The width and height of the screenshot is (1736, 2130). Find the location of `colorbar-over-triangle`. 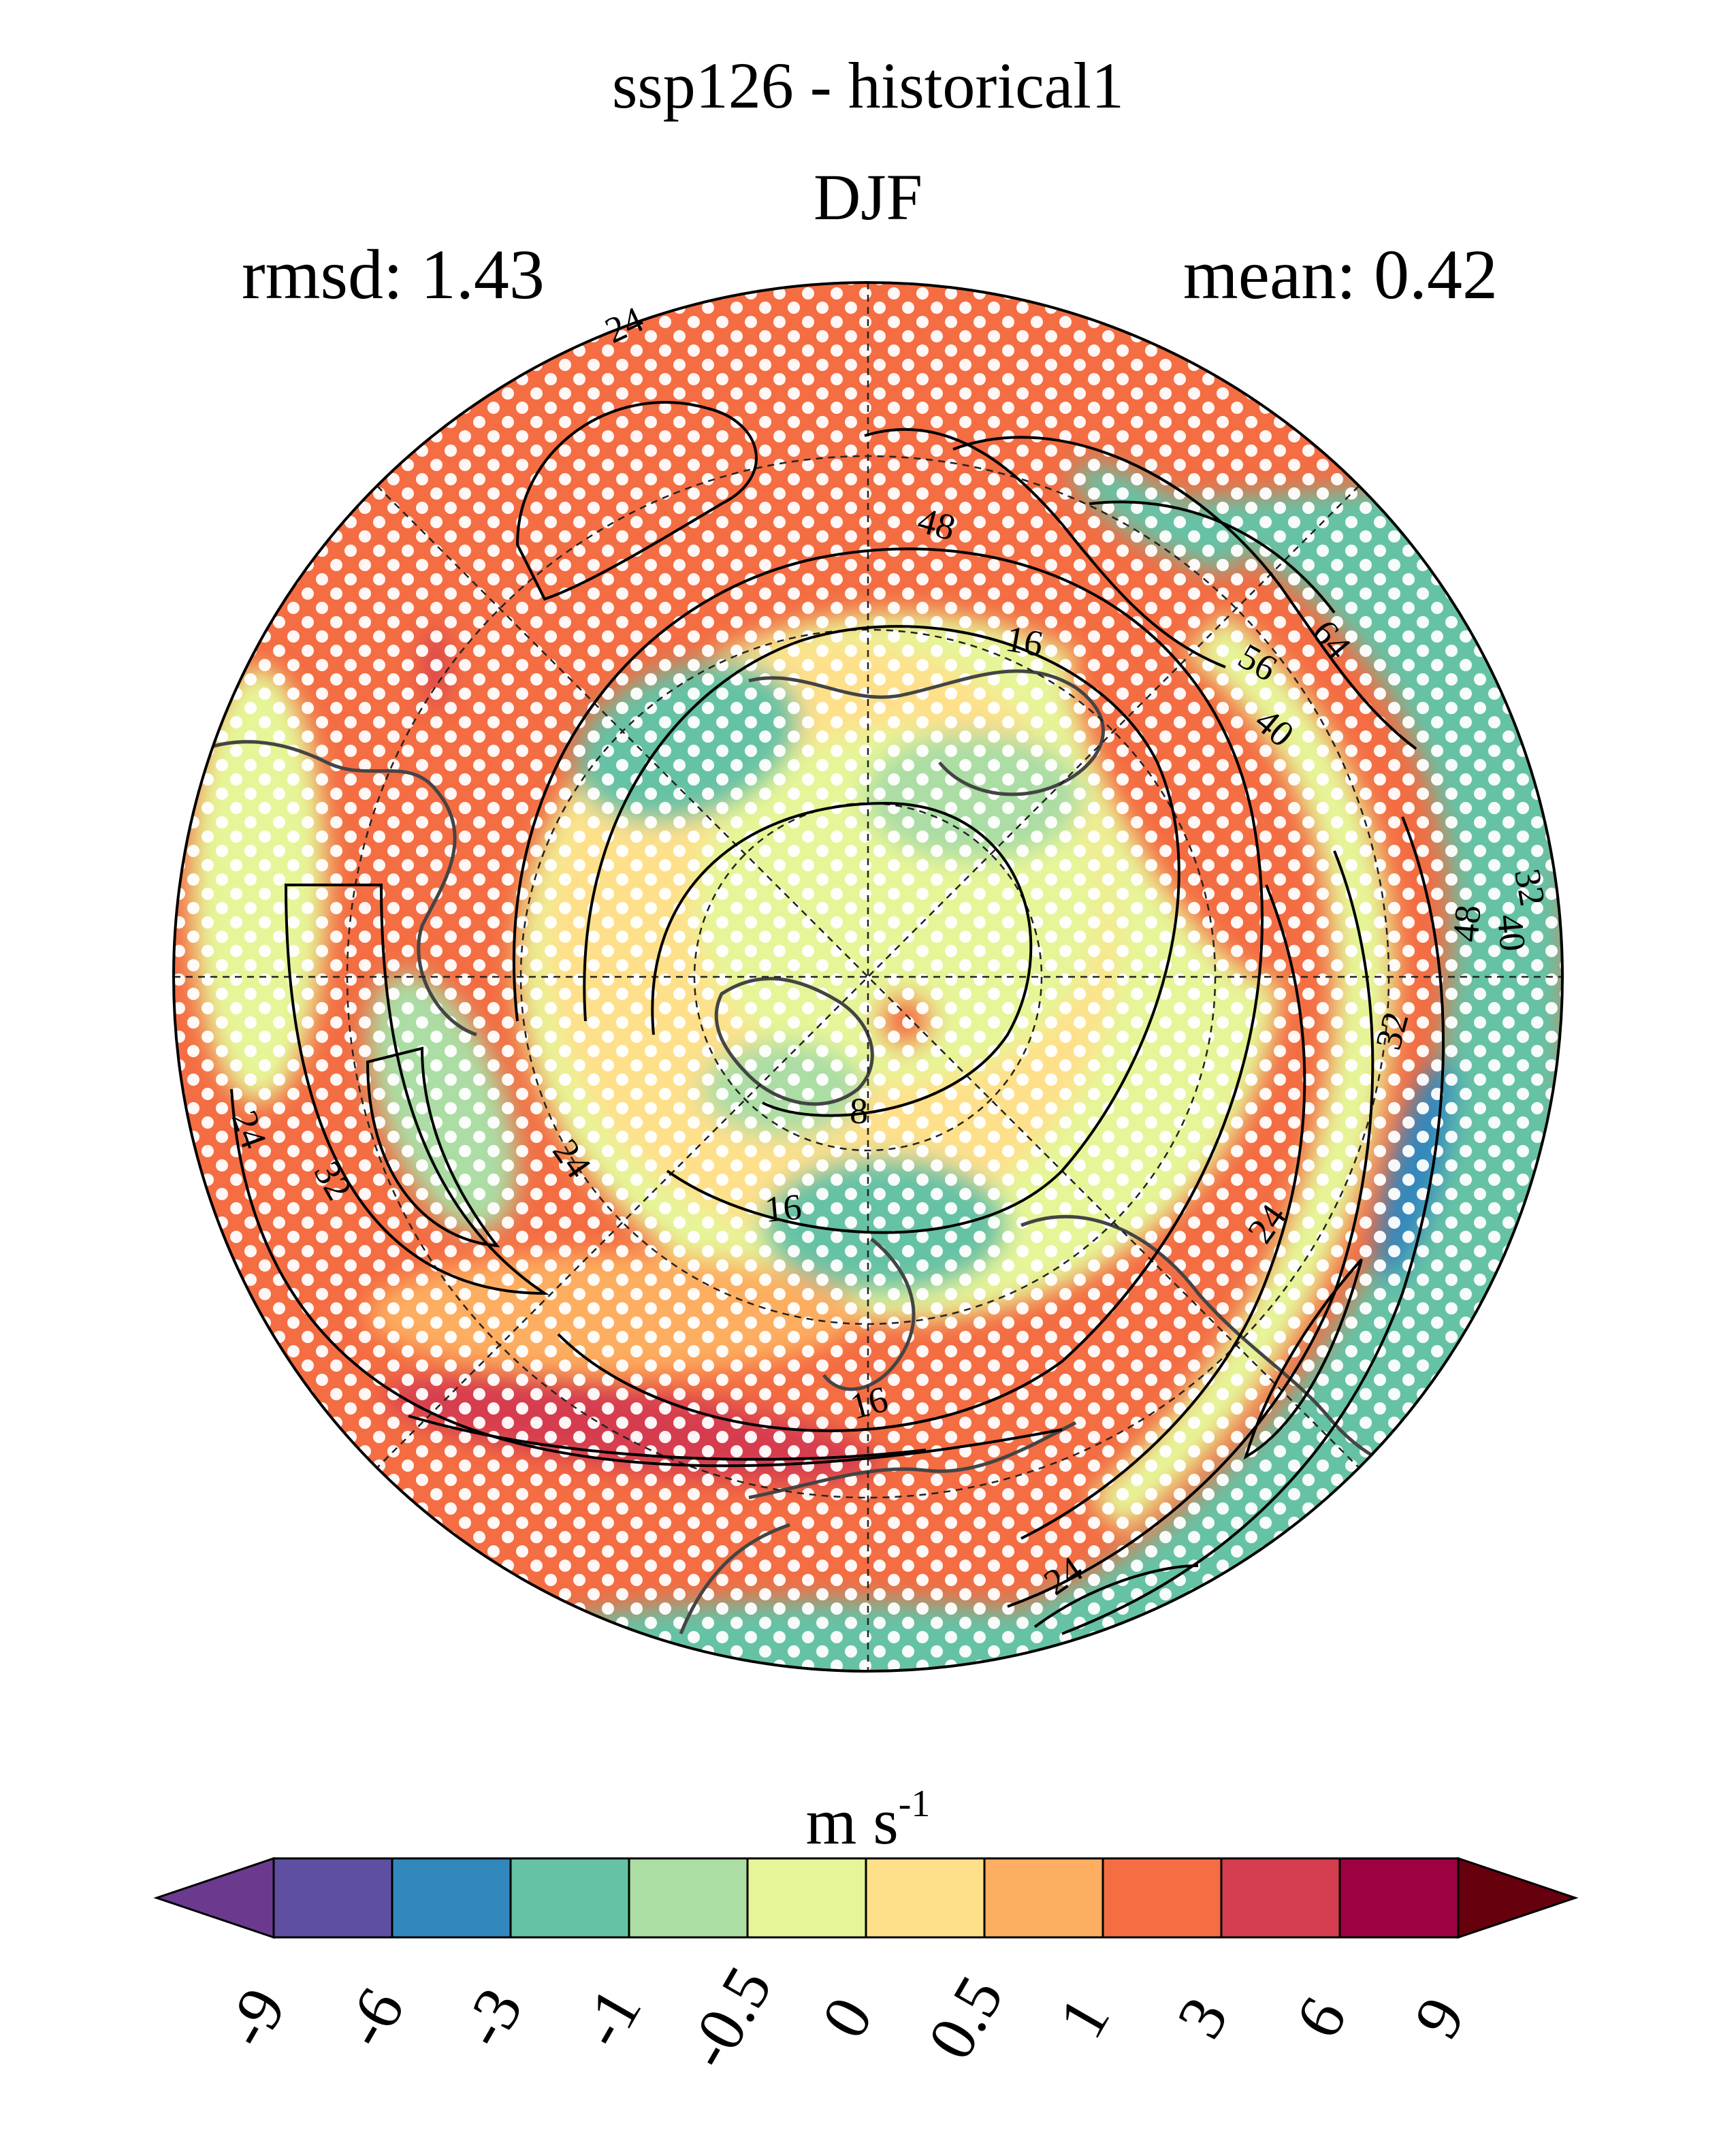

colorbar-over-triangle is located at coordinates (1518, 1897).